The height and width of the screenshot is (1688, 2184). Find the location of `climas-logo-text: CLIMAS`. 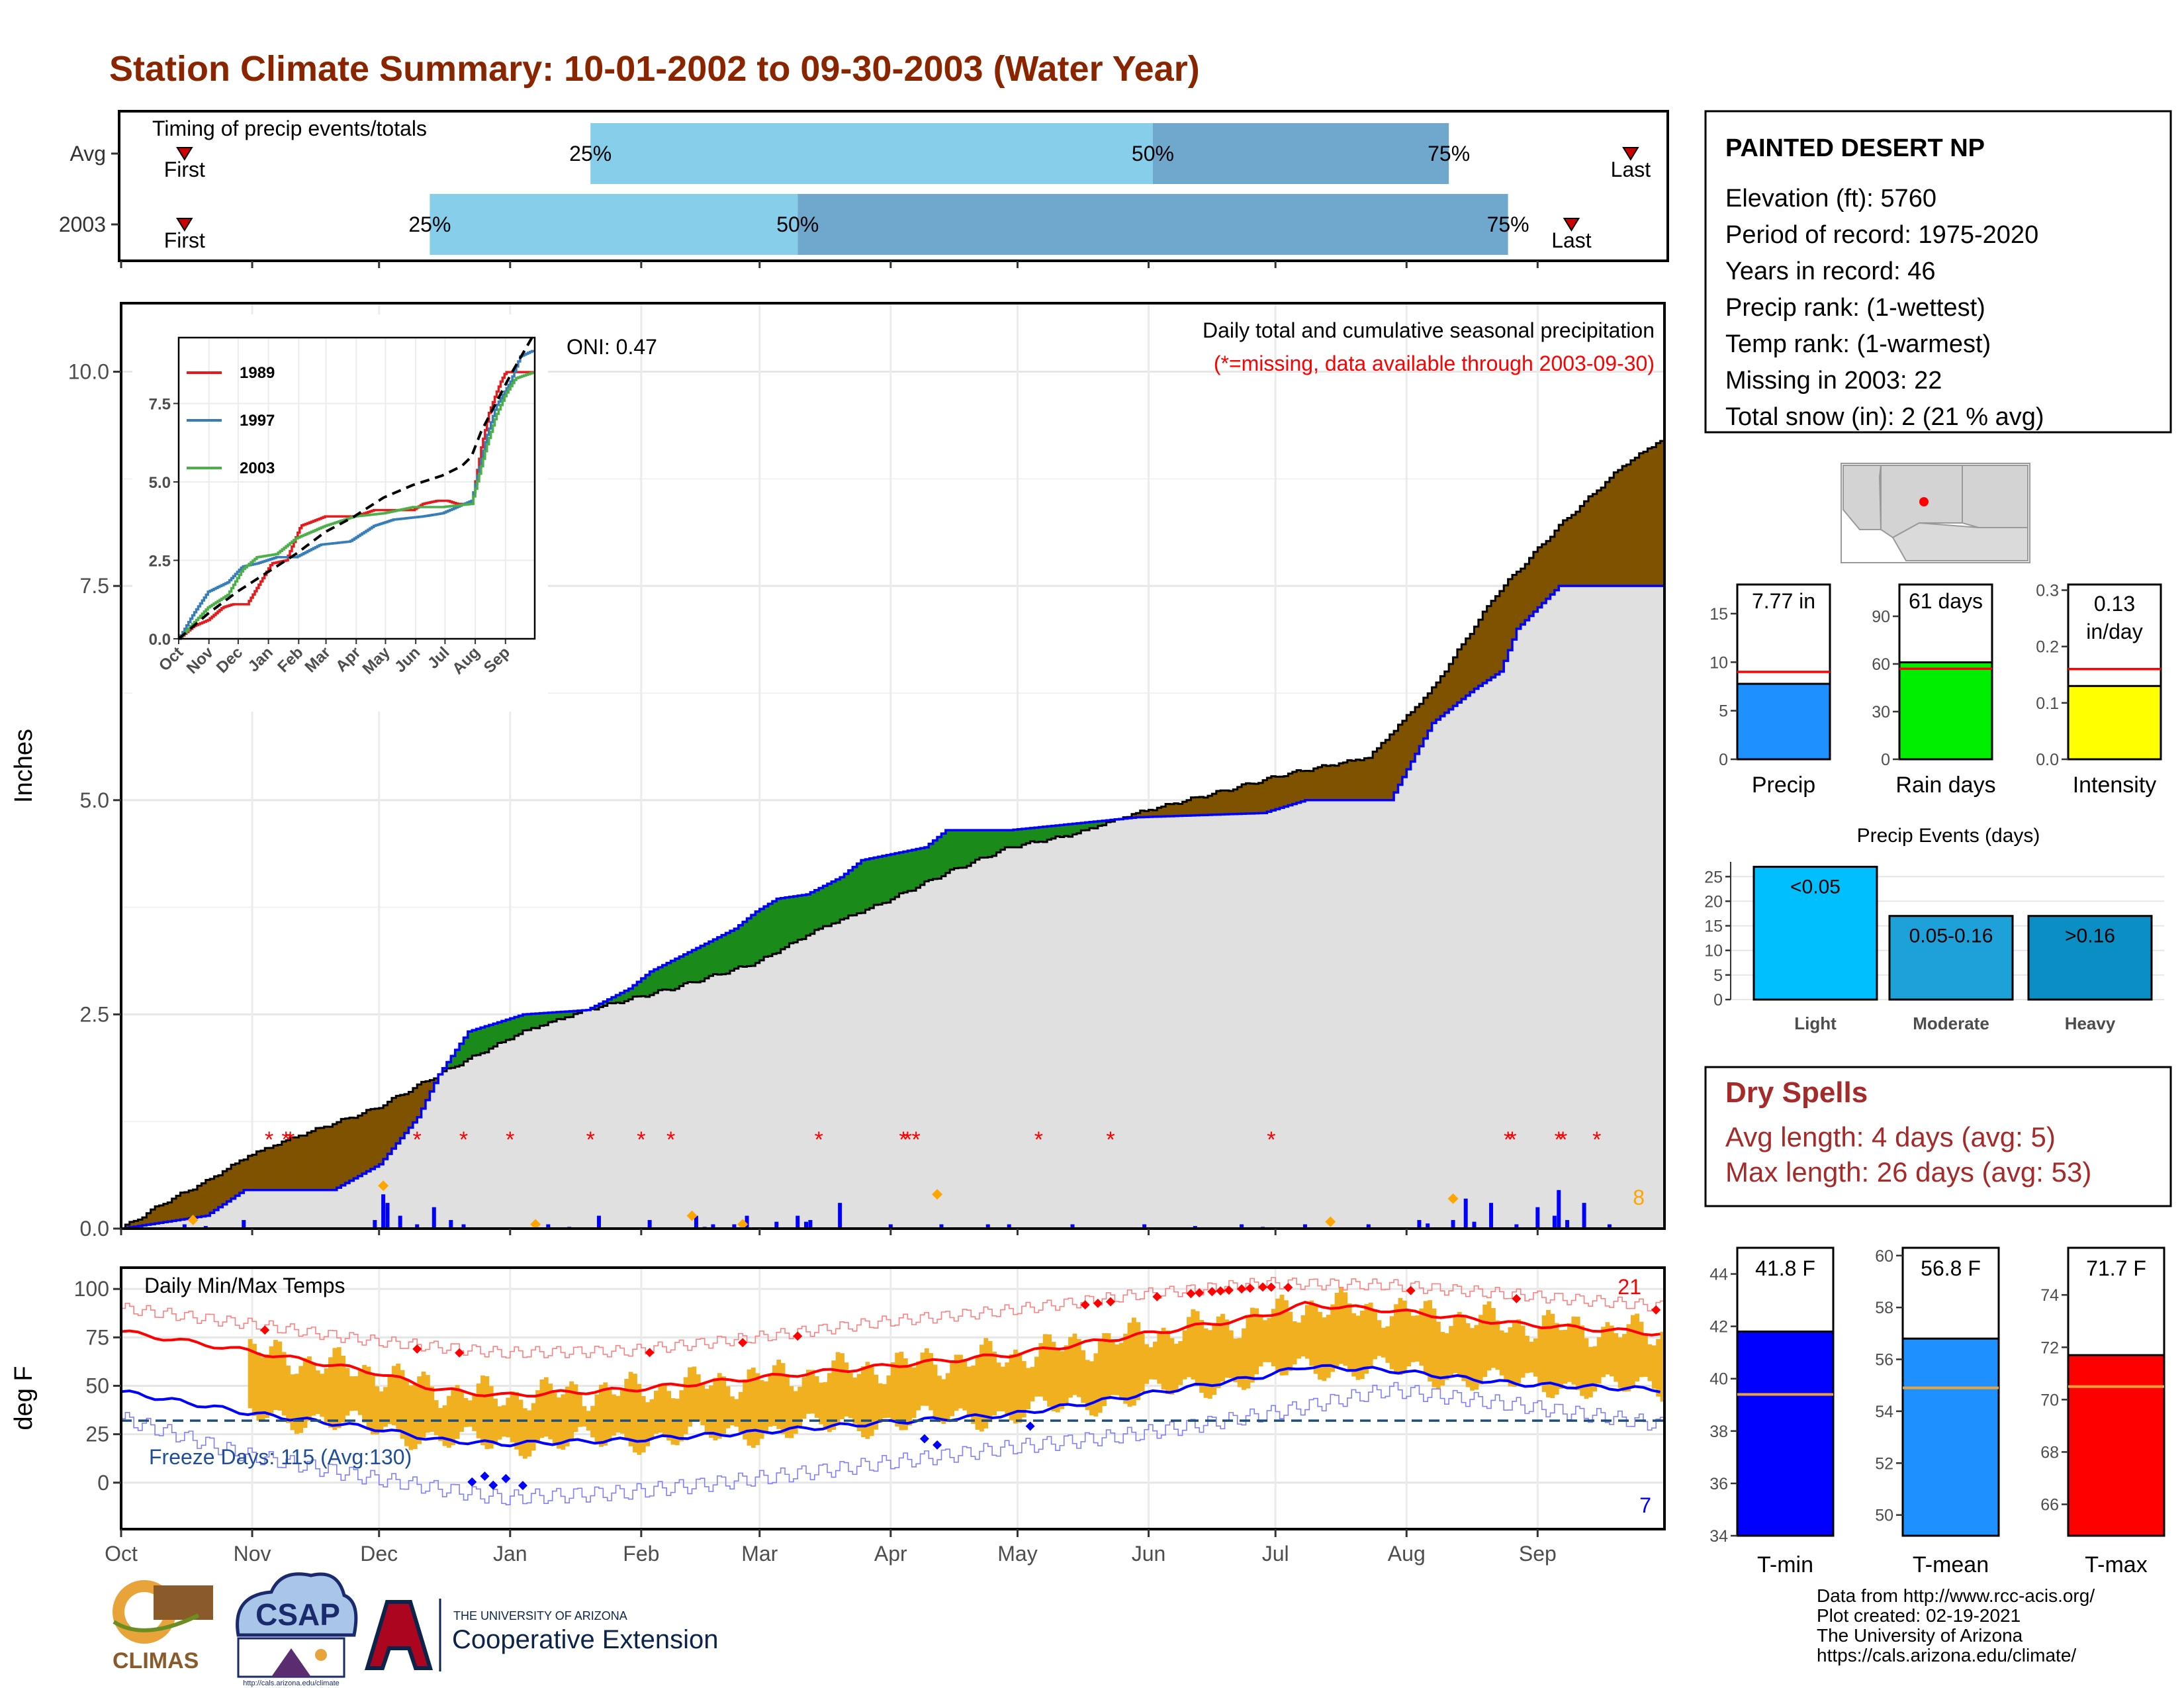

climas-logo-text: CLIMAS is located at coordinates (156, 1660).